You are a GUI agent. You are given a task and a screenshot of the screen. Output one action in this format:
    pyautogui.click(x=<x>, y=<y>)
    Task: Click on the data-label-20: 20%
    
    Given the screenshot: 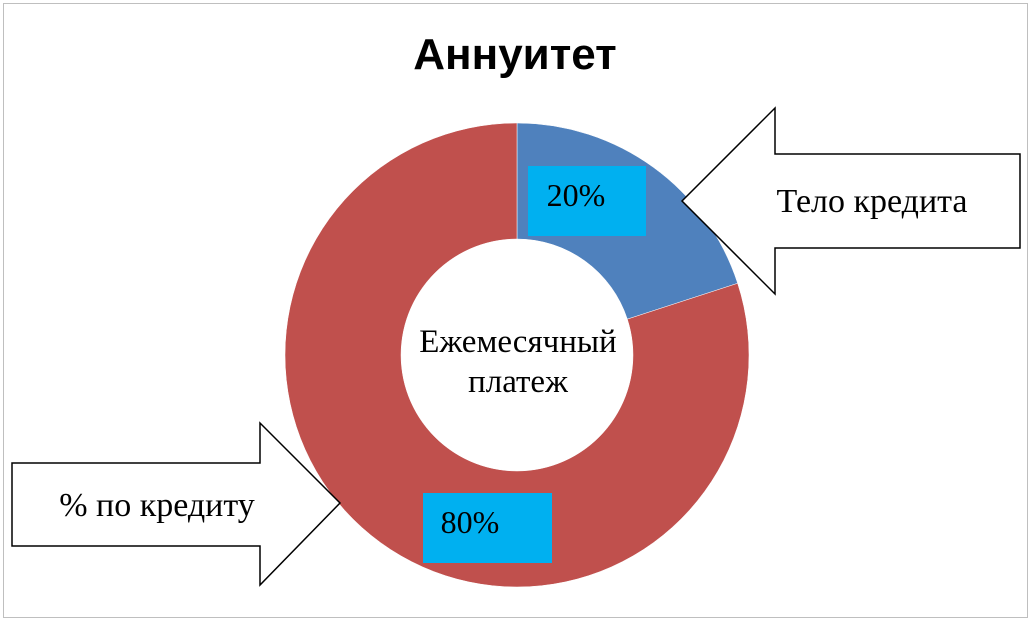 What is the action you would take?
    pyautogui.click(x=576, y=195)
    